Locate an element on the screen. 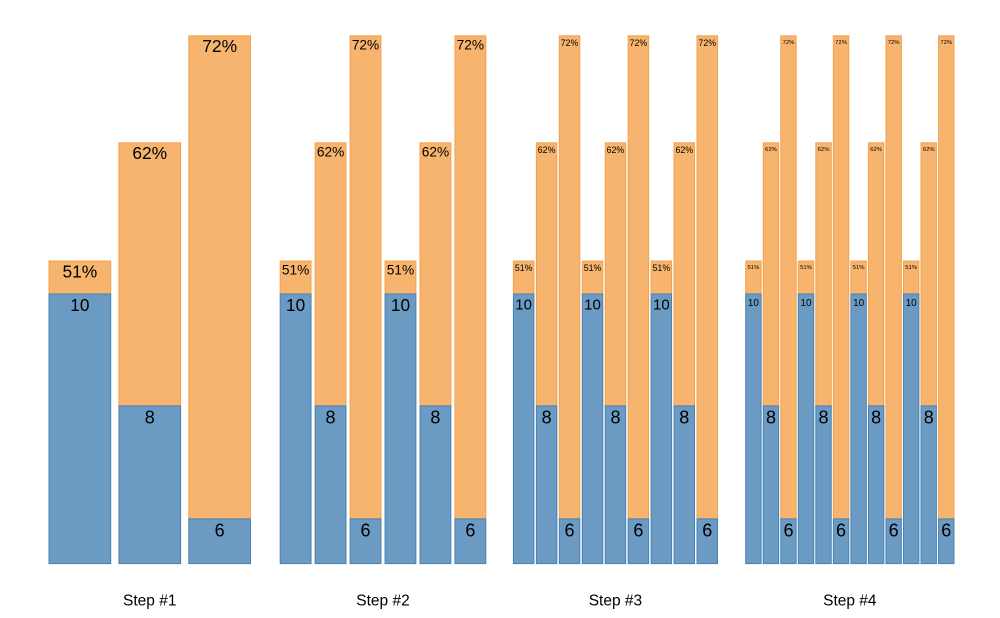 This screenshot has width=1000, height=618. svg-text: Step #4 is located at coordinates (850, 600).